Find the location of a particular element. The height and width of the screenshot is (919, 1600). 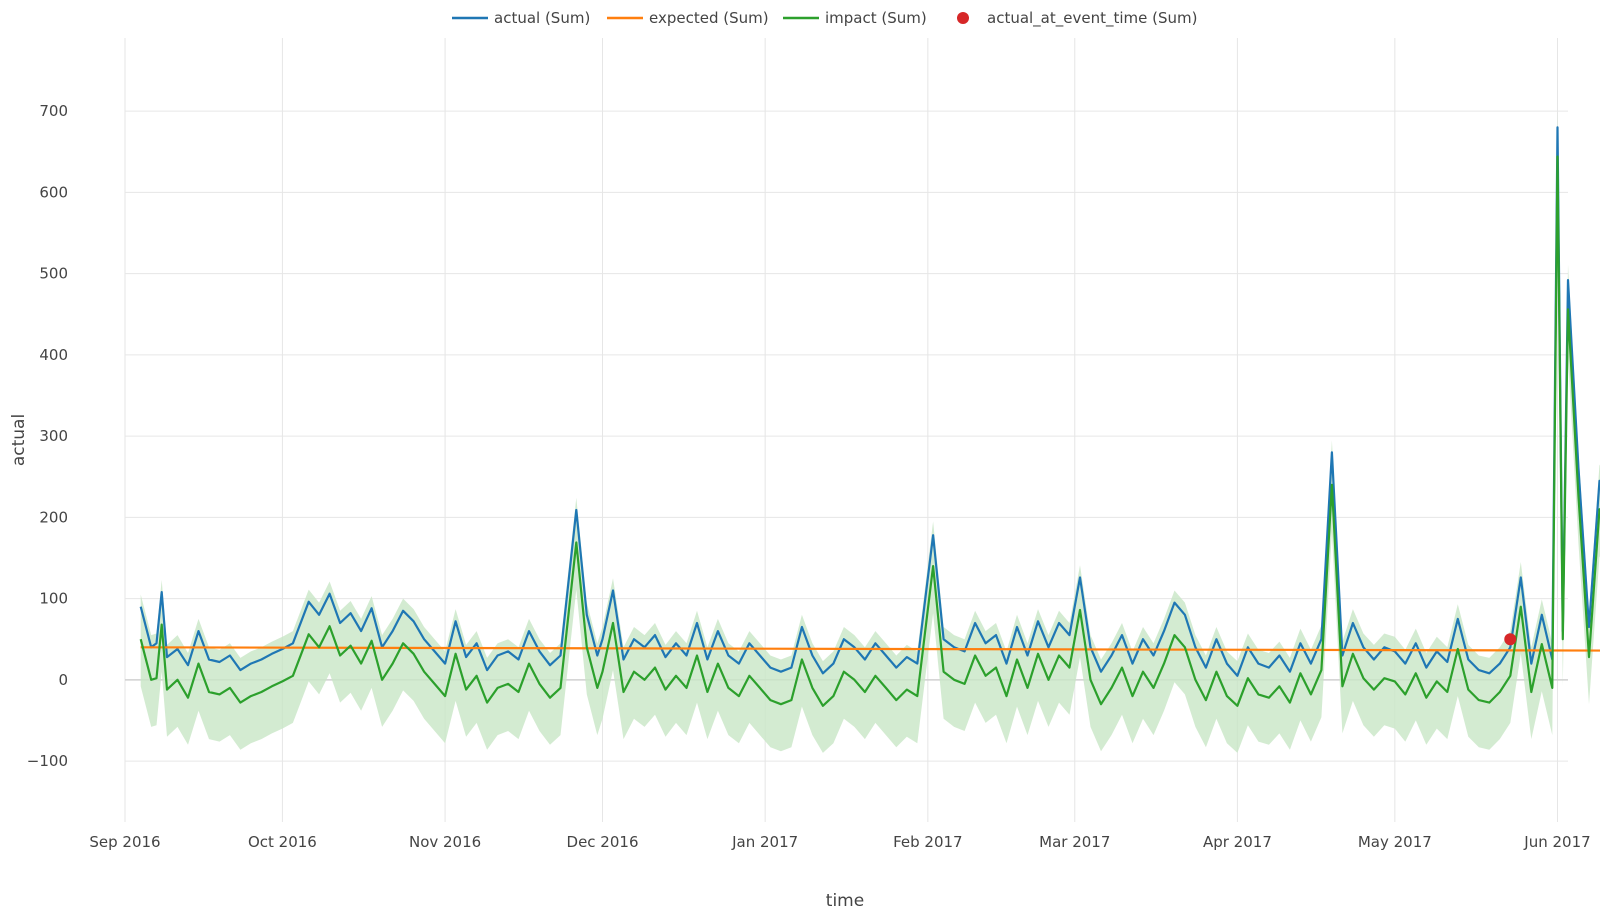

legend-item: expected (Sum) is located at coordinates (688, 18).